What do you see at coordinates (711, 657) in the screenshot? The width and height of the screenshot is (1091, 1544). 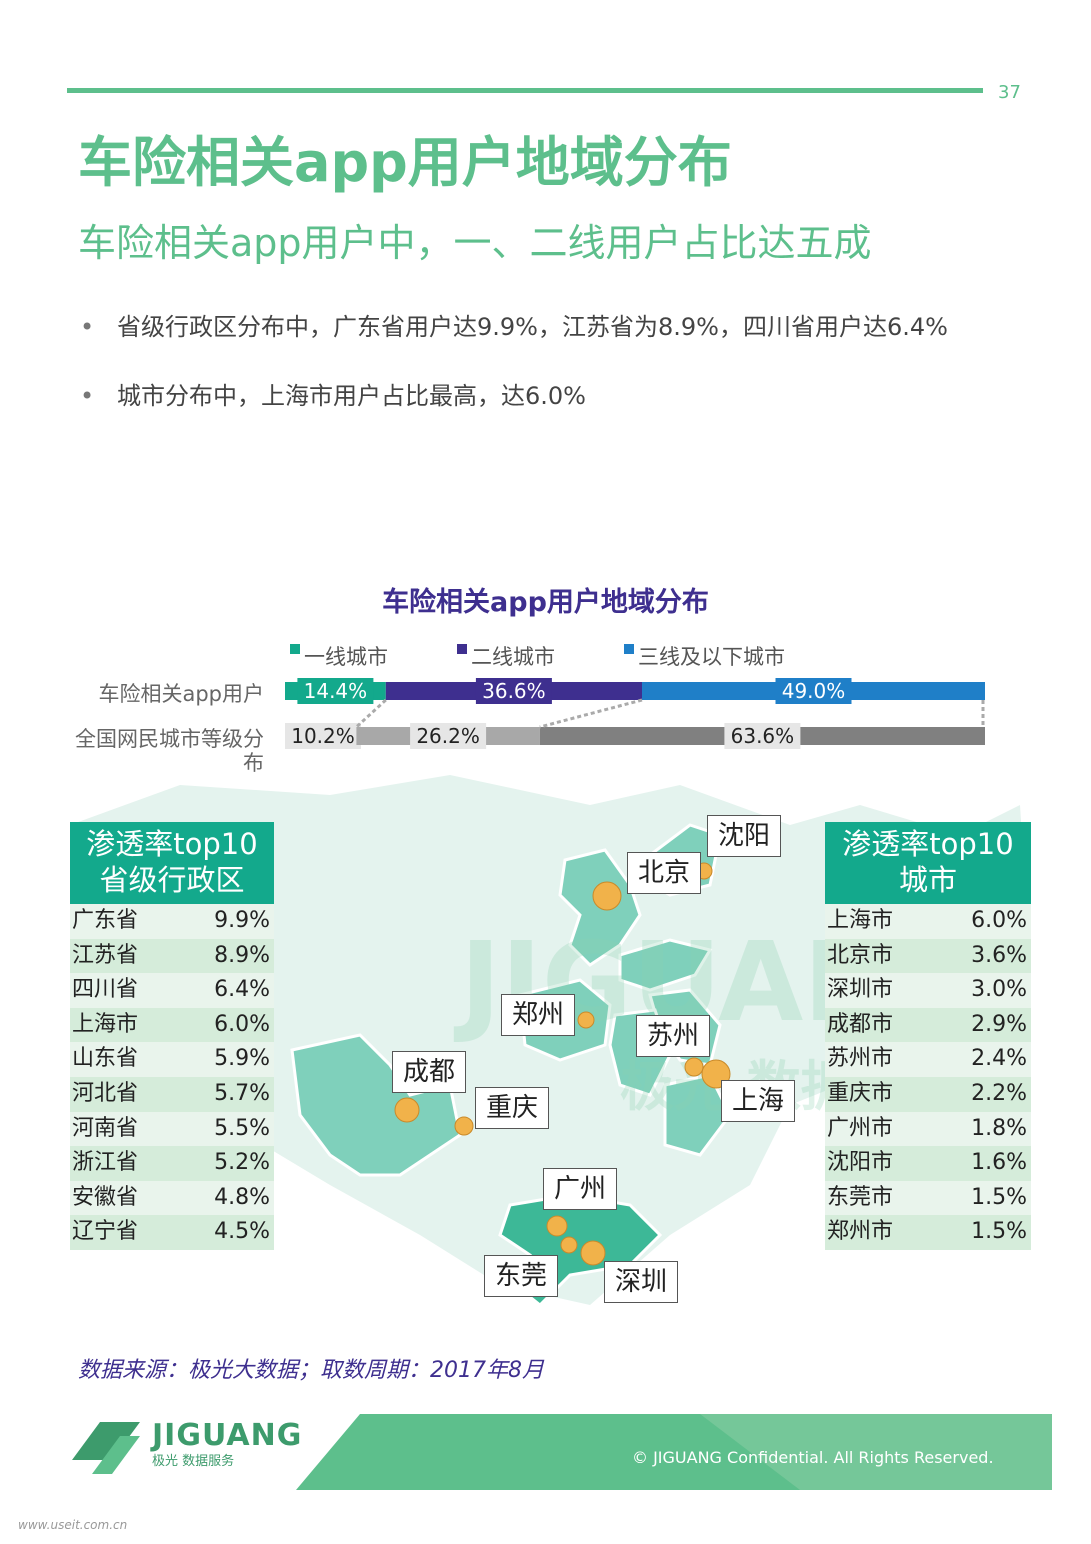 I see `legend-label: 三线及以下城市` at bounding box center [711, 657].